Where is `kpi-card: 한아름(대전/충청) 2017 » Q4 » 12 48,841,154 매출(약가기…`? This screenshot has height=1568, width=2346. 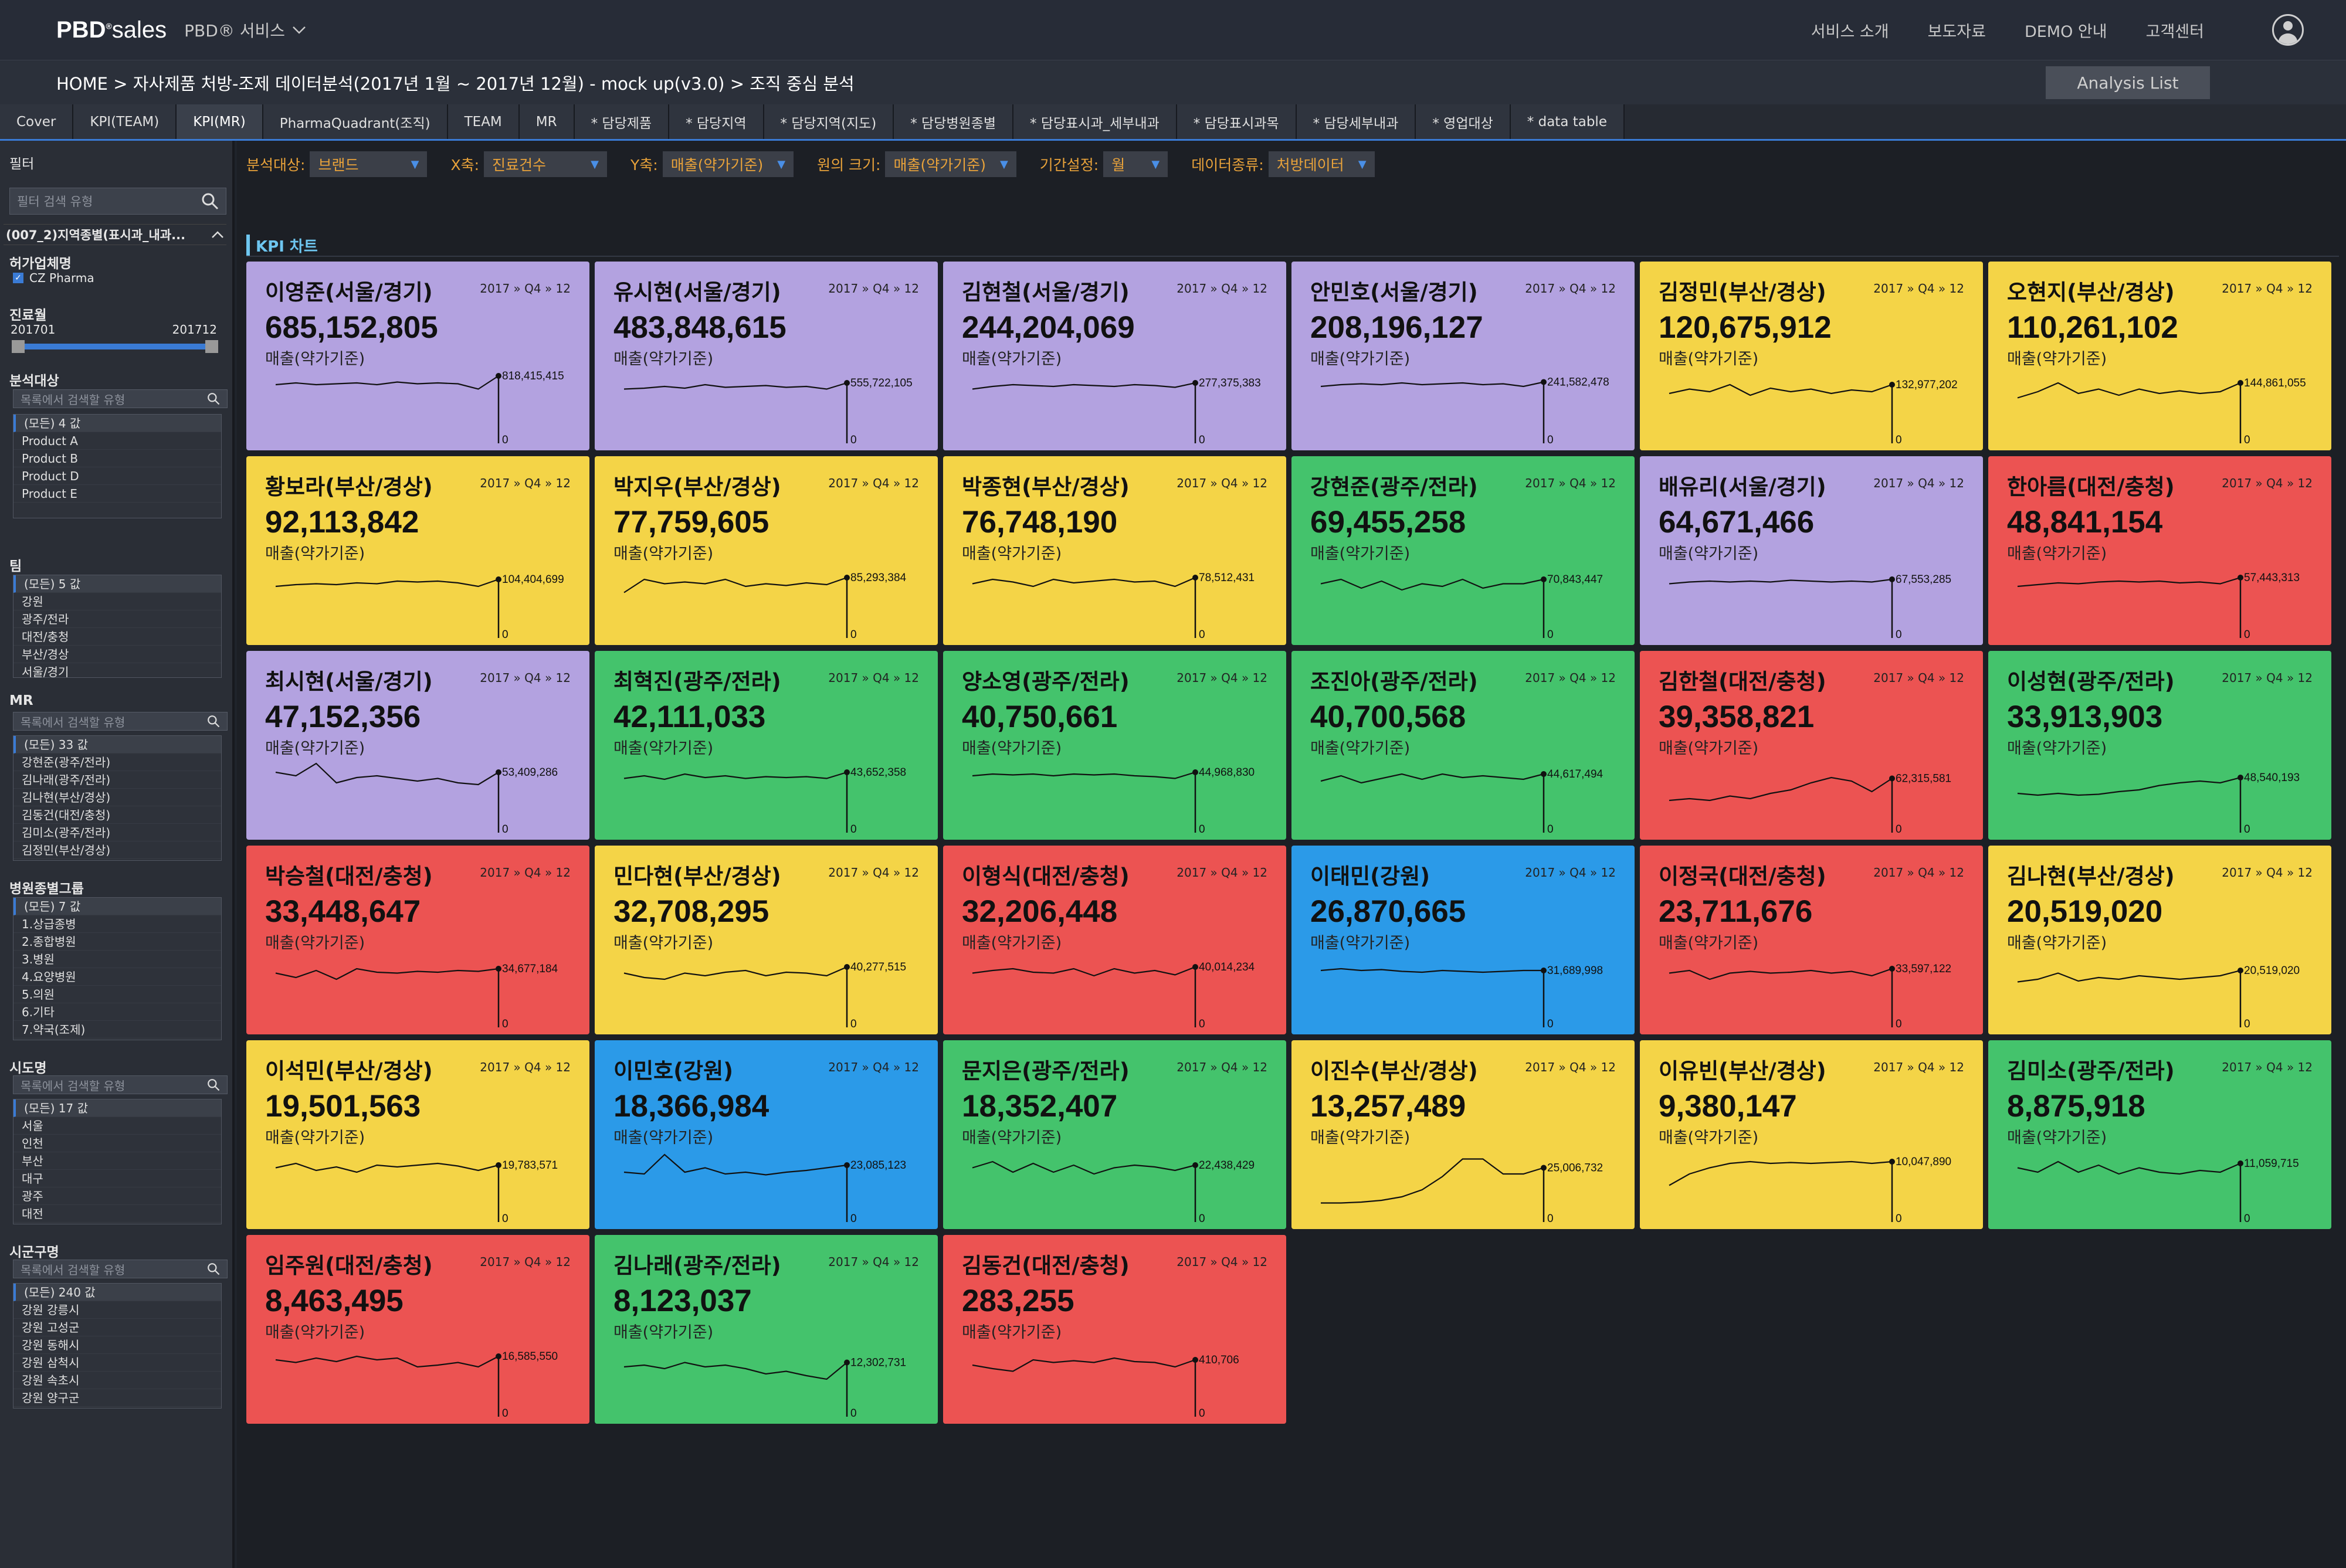 kpi-card: 한아름(대전/충청) 2017 » Q4 » 12 48,841,154 매출(약가기… is located at coordinates (2159, 550).